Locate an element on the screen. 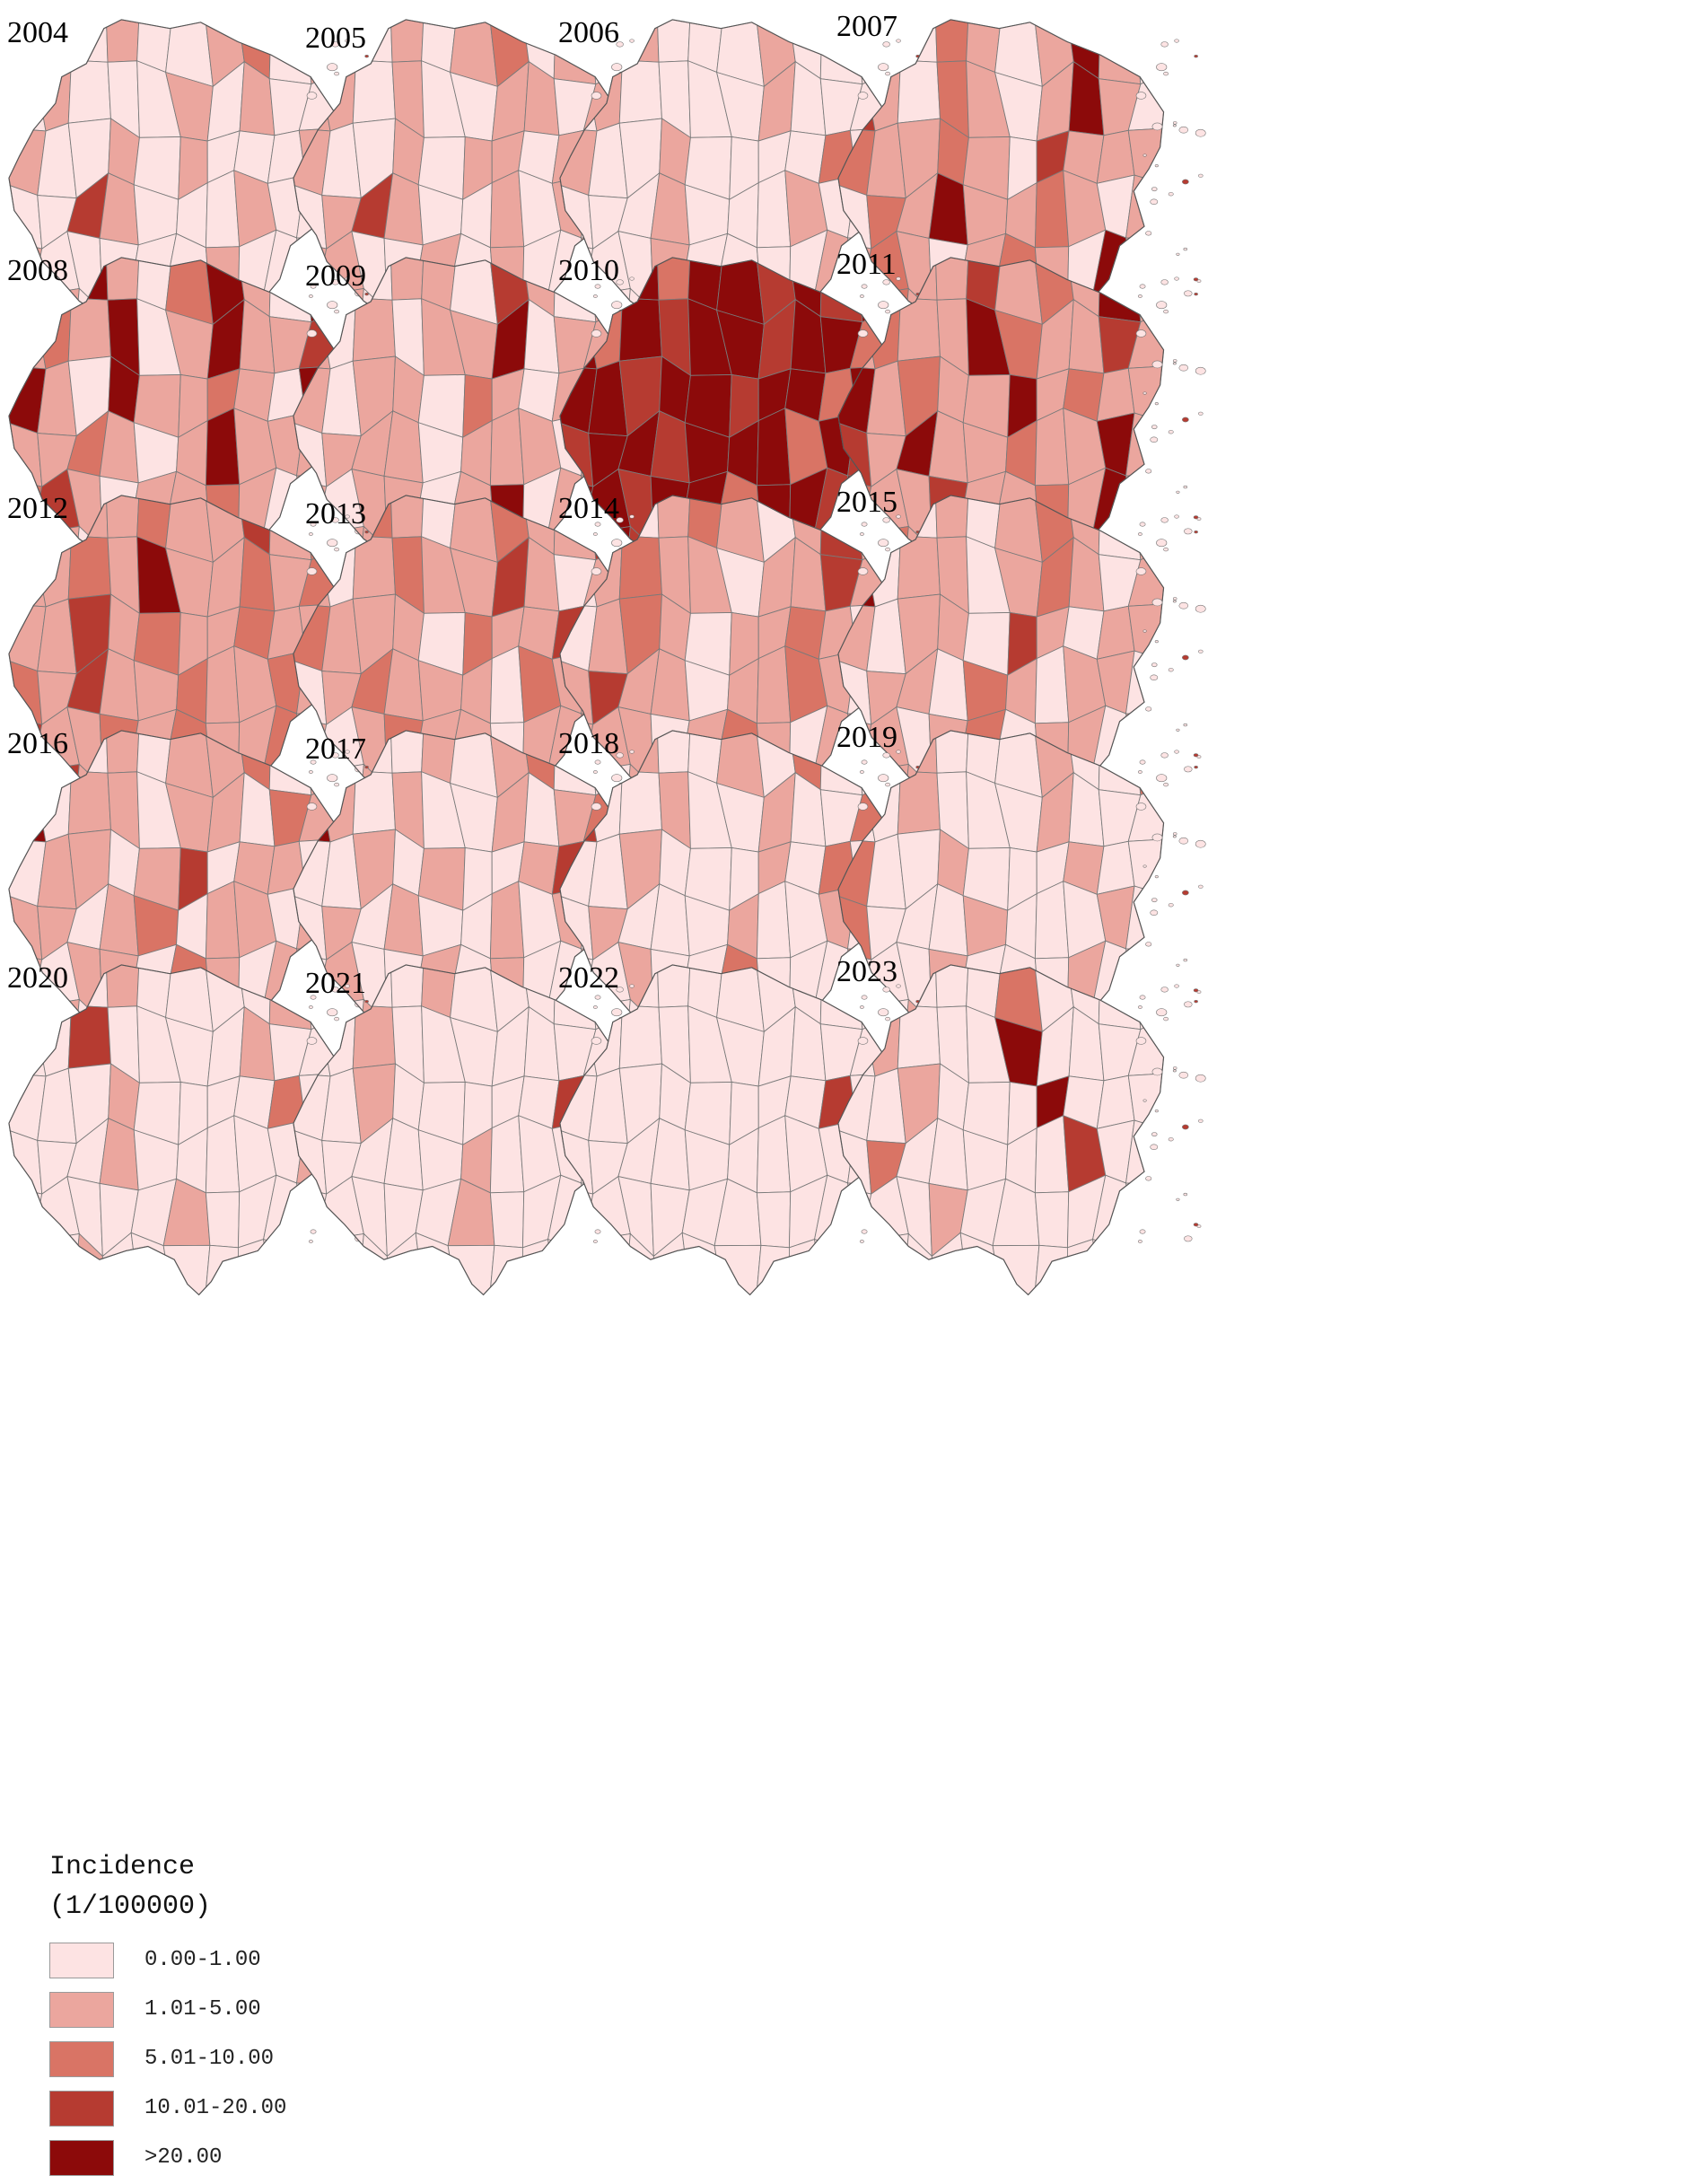  legend-item: >20.00 is located at coordinates (237, 2158).